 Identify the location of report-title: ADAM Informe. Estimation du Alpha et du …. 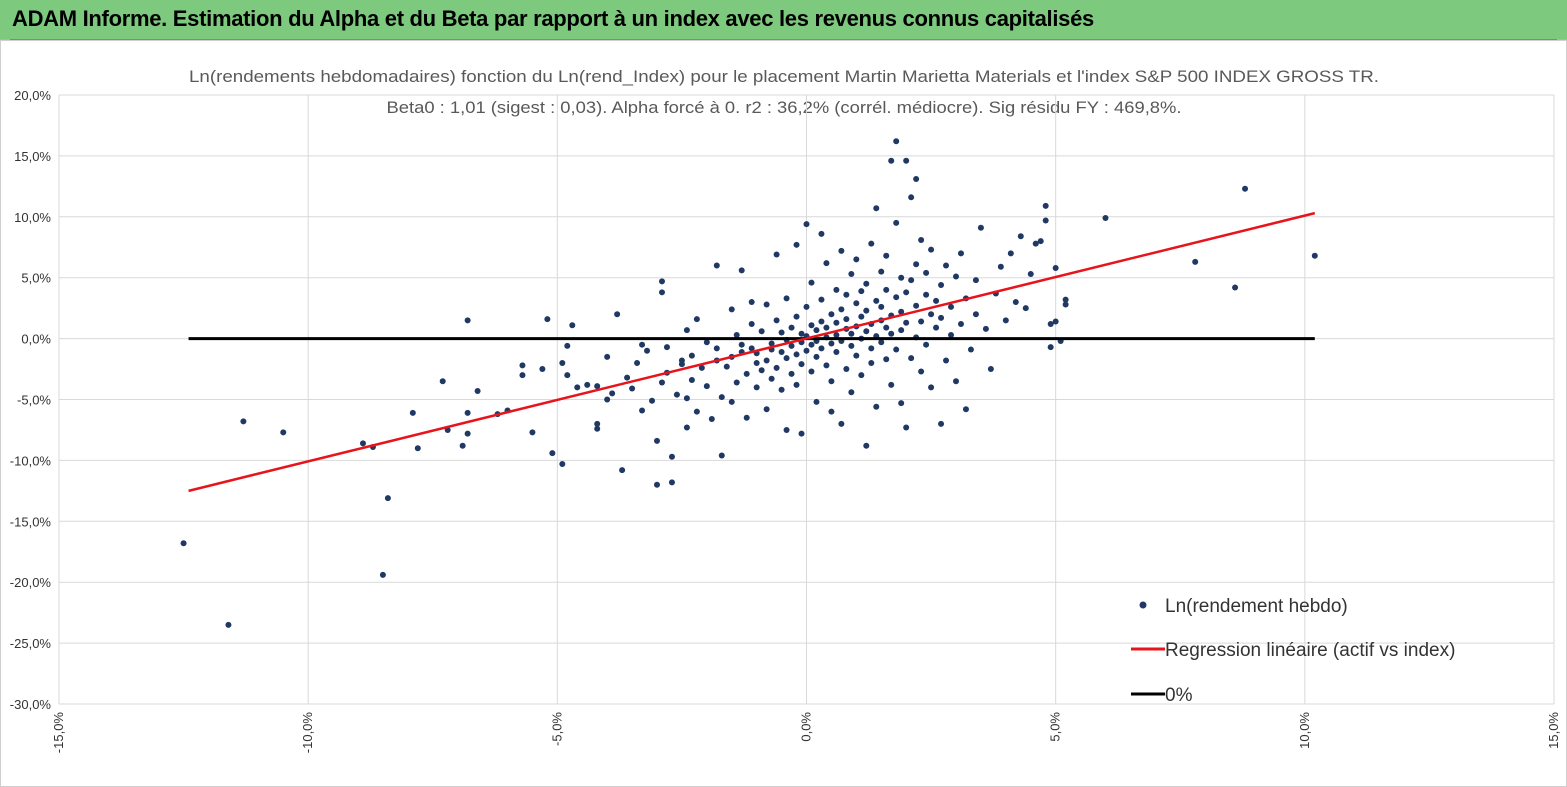
(553, 18).